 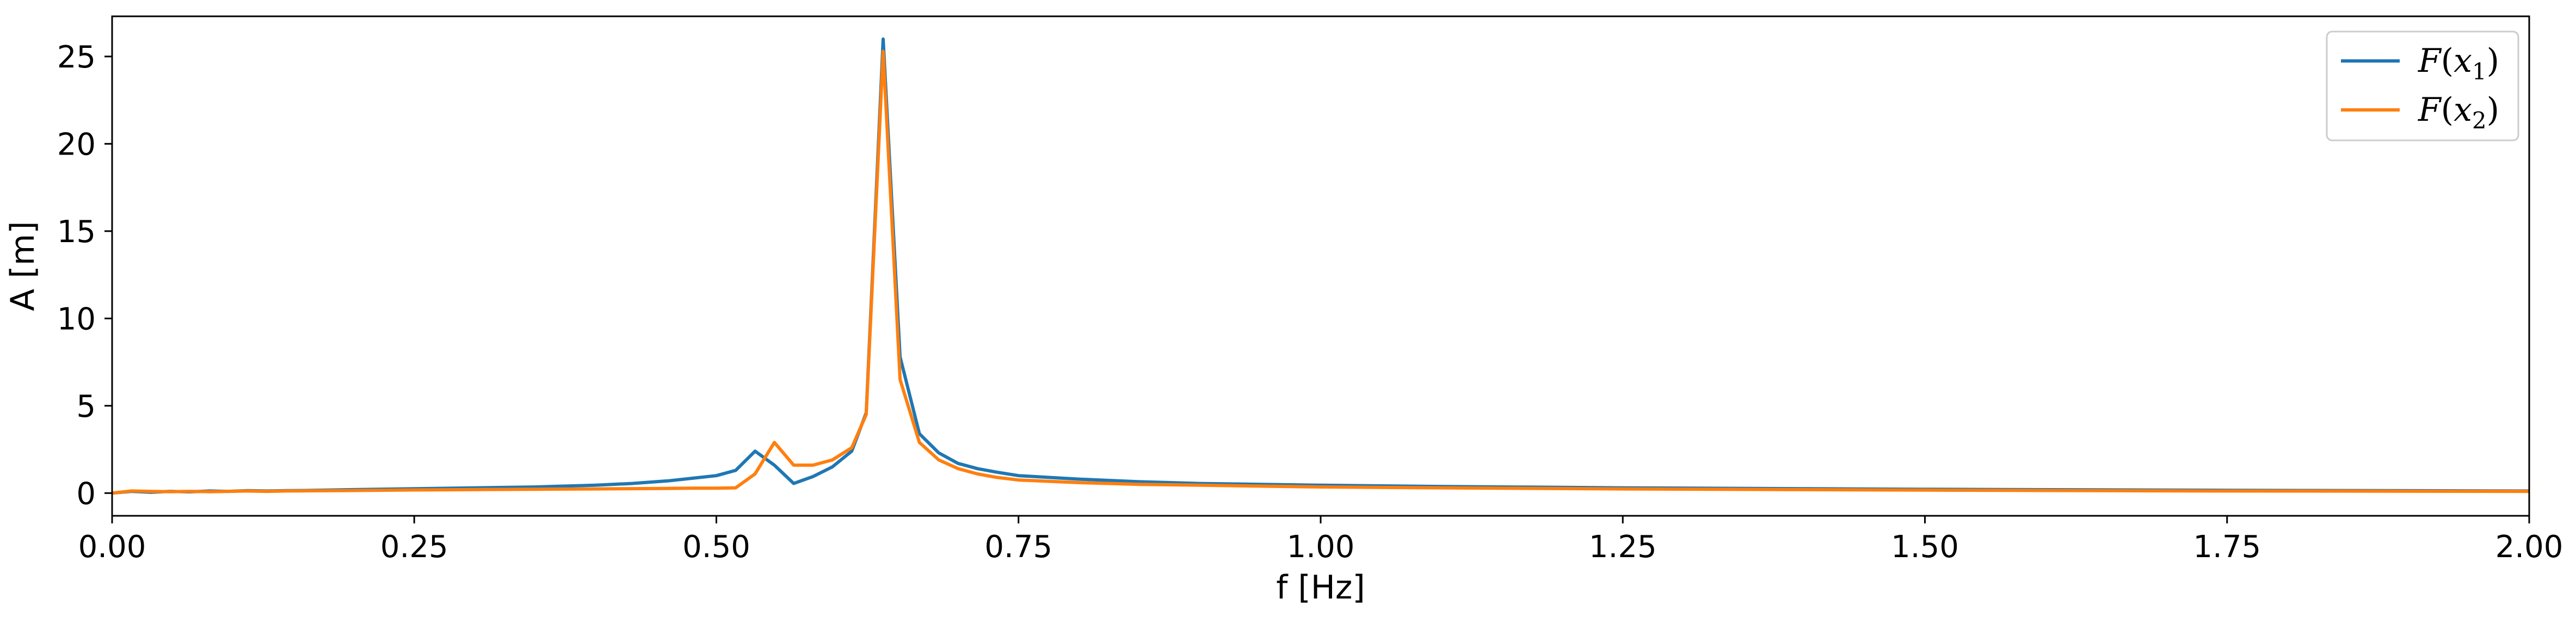 I want to click on x-tick-label: 1.50, so click(x=1925, y=547).